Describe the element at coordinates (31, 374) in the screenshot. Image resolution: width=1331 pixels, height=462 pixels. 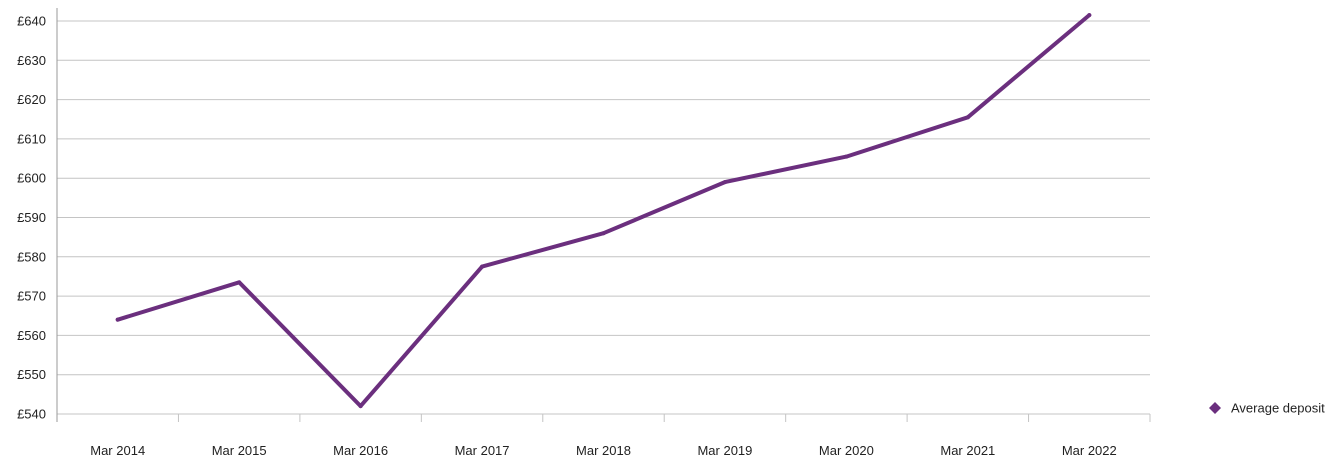
I see `y-tick-label: £550` at that location.